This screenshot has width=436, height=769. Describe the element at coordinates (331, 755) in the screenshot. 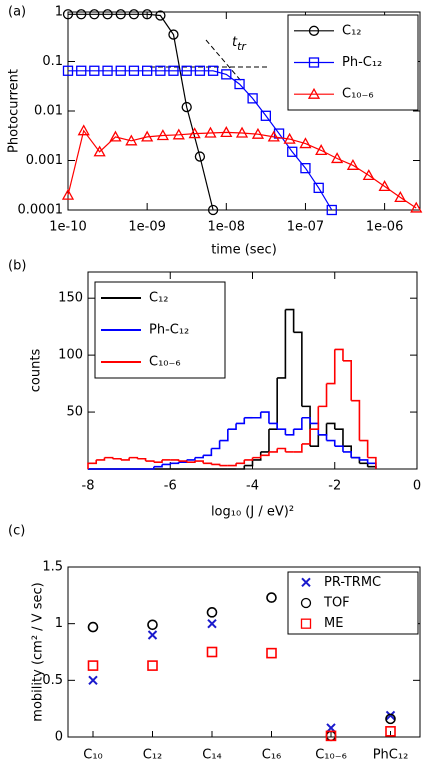

I see `x-tick-label: C₁₀₋₆` at that location.